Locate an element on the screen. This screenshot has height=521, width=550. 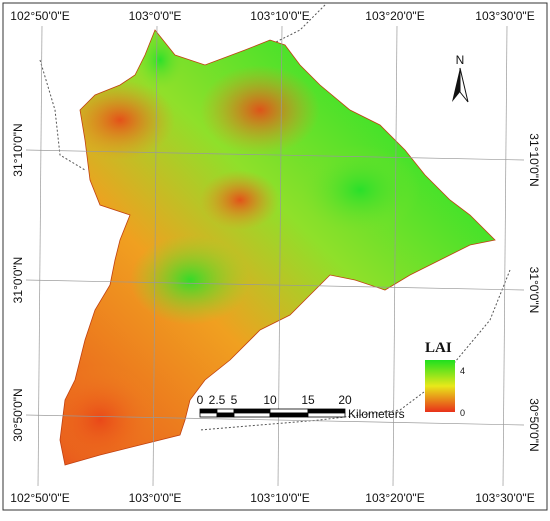
legend-ramp is located at coordinates (440, 386).